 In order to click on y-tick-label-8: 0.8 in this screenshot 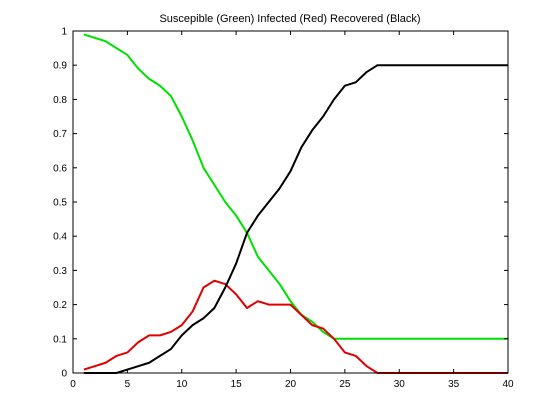, I will do `click(60, 100)`.